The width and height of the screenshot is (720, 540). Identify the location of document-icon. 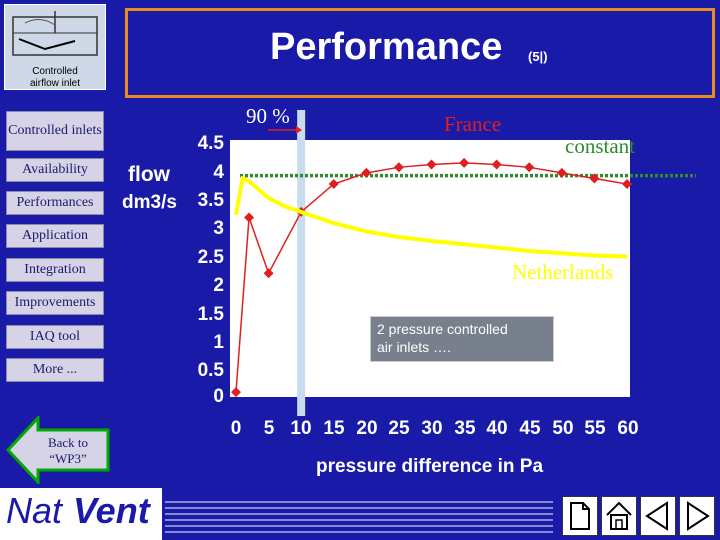
(580, 516).